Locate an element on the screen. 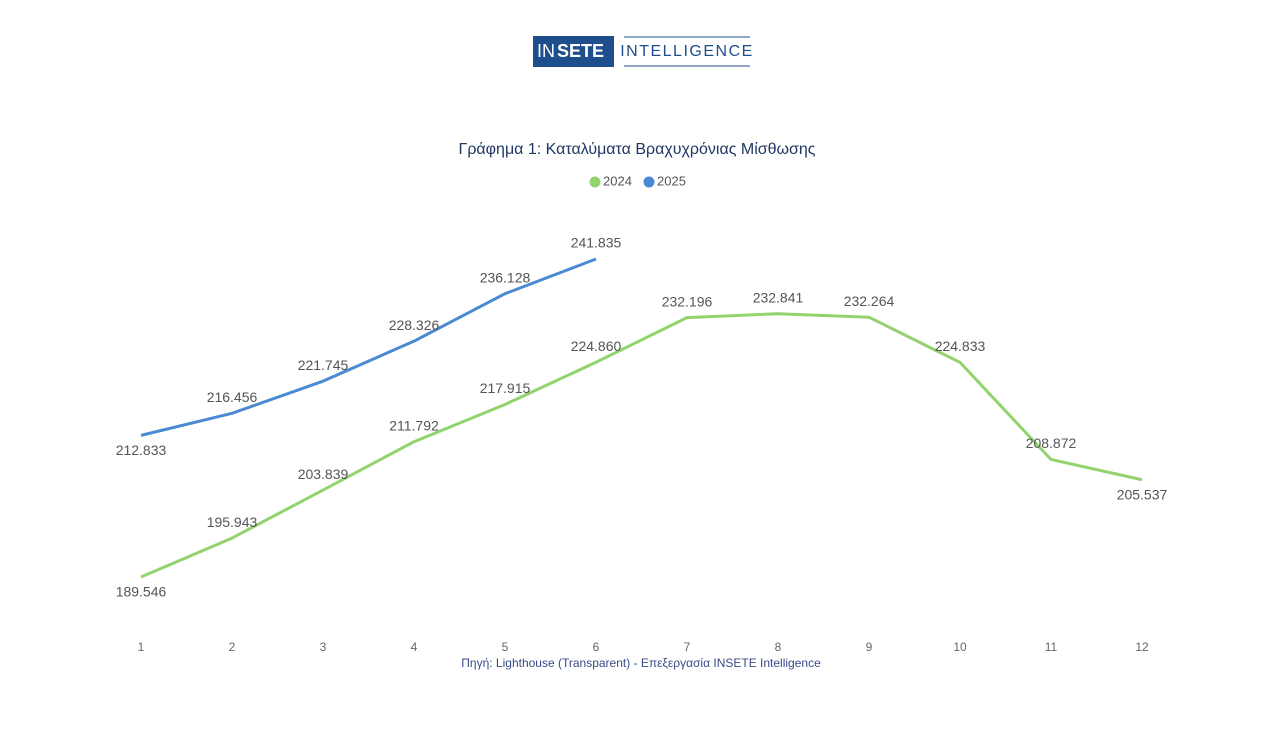  data-label: 205.537 is located at coordinates (1142, 494).